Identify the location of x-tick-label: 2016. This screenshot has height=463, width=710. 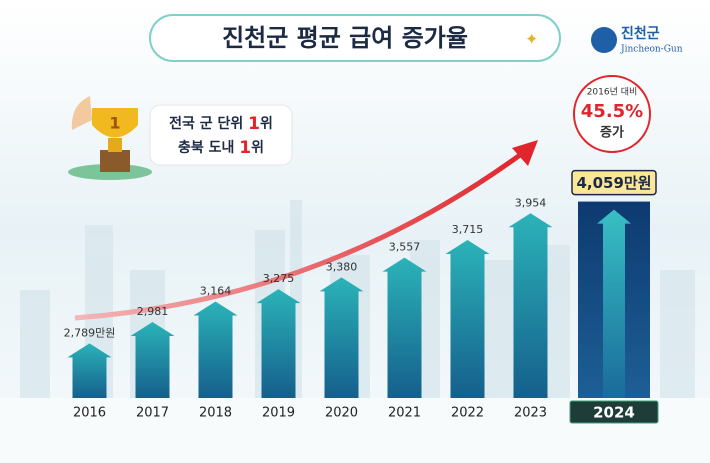
(89, 413).